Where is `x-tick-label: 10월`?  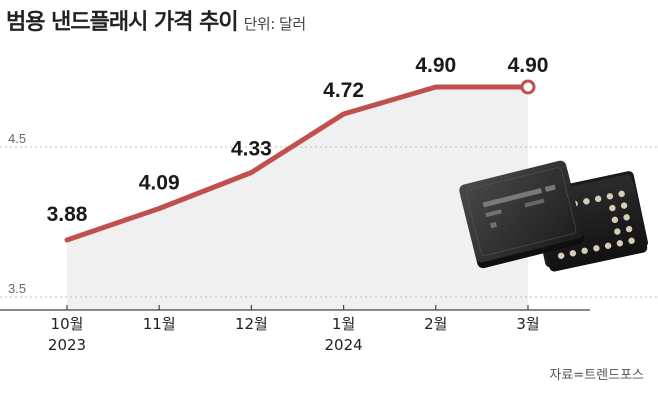 x-tick-label: 10월 is located at coordinates (67, 324).